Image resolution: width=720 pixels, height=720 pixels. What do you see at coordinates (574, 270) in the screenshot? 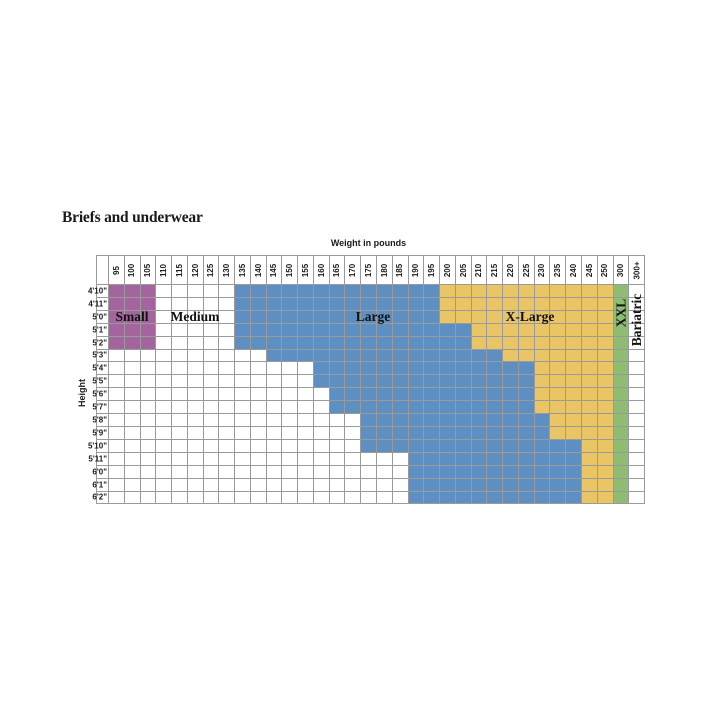
I see `column-header-text: 240` at bounding box center [574, 270].